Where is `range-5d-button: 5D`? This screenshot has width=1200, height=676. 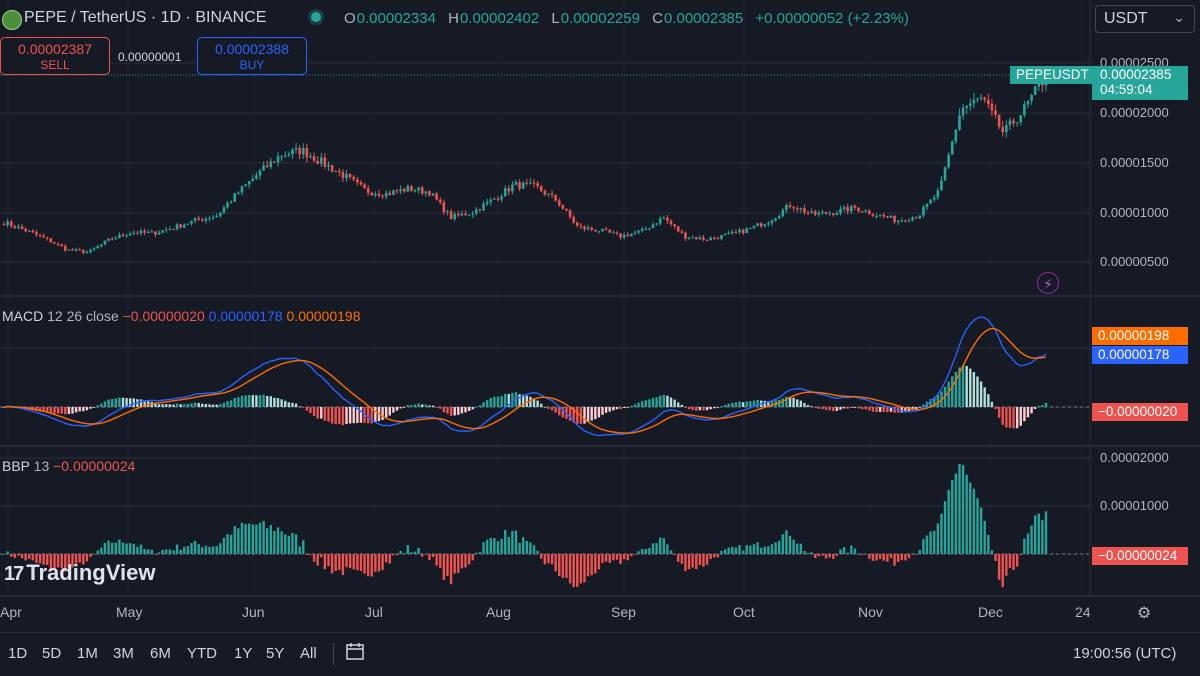
range-5d-button: 5D is located at coordinates (52, 653).